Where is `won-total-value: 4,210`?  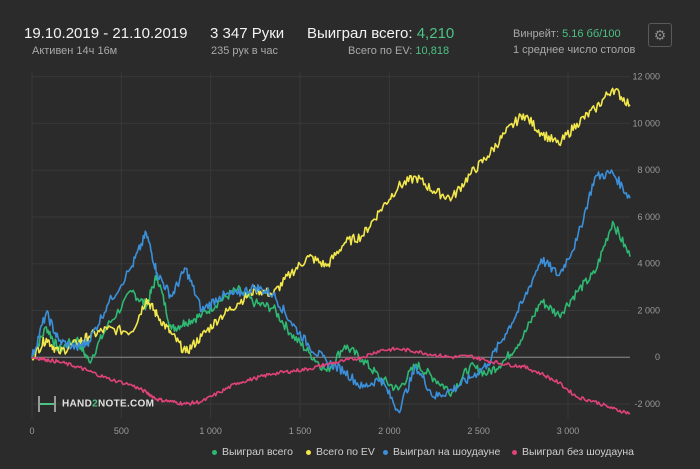 won-total-value: 4,210 is located at coordinates (435, 33).